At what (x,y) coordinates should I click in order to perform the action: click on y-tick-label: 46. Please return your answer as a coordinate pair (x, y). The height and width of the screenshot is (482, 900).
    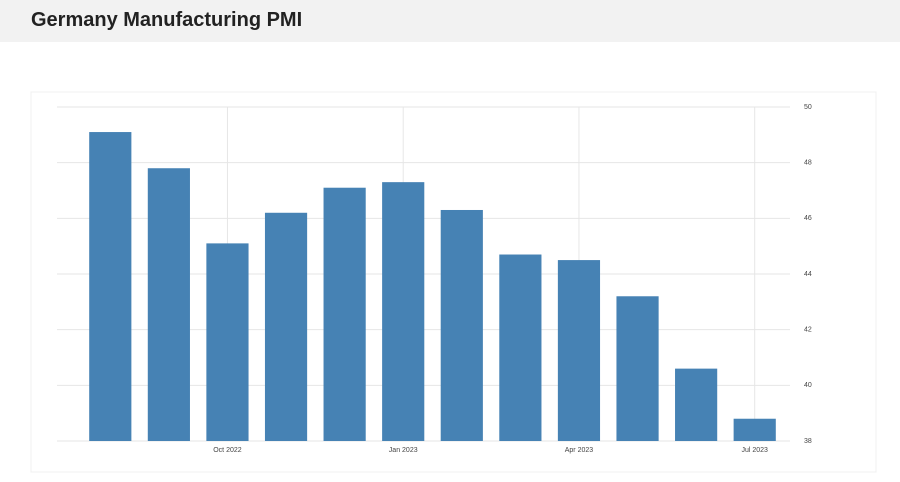
    Looking at the image, I should click on (808, 218).